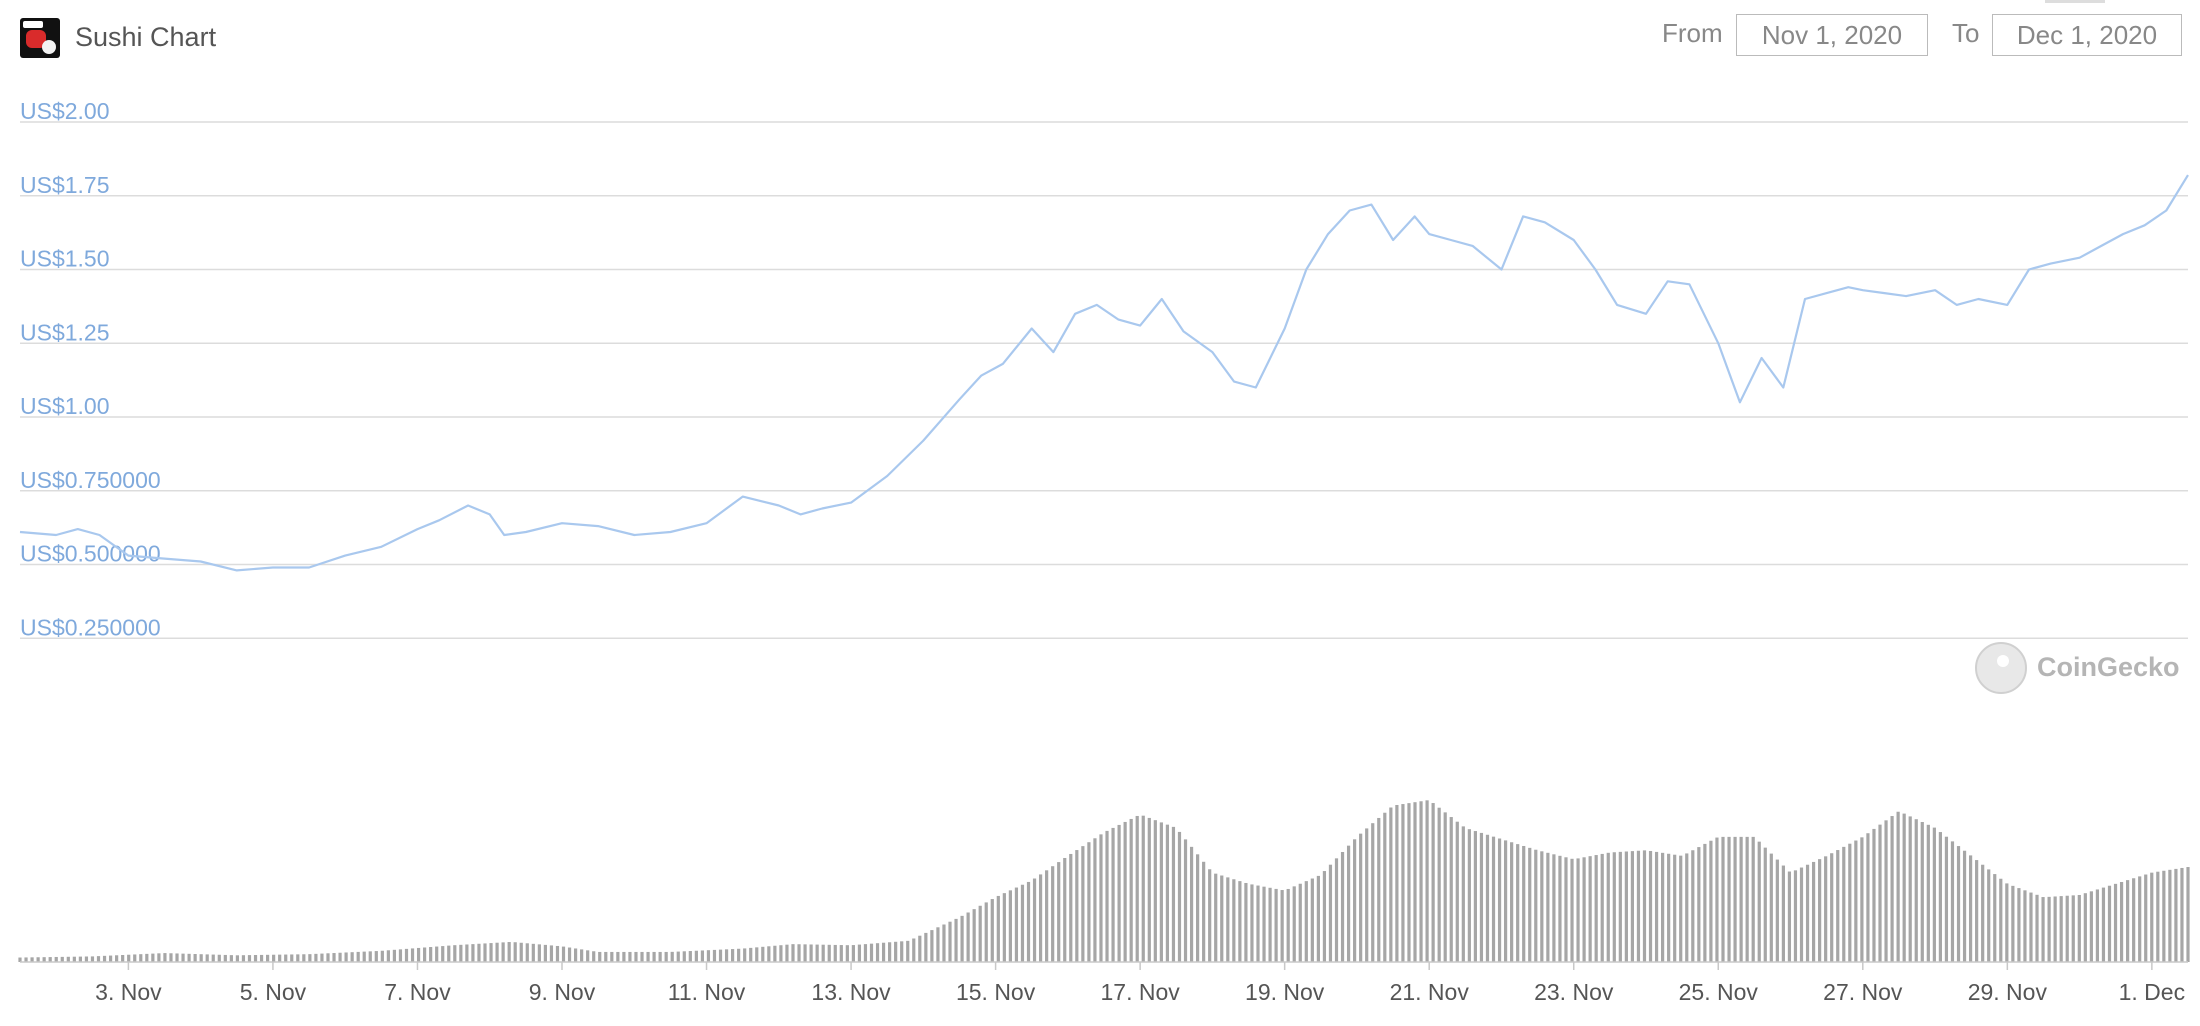 The height and width of the screenshot is (1026, 2200). I want to click on from-label: From, so click(1692, 33).